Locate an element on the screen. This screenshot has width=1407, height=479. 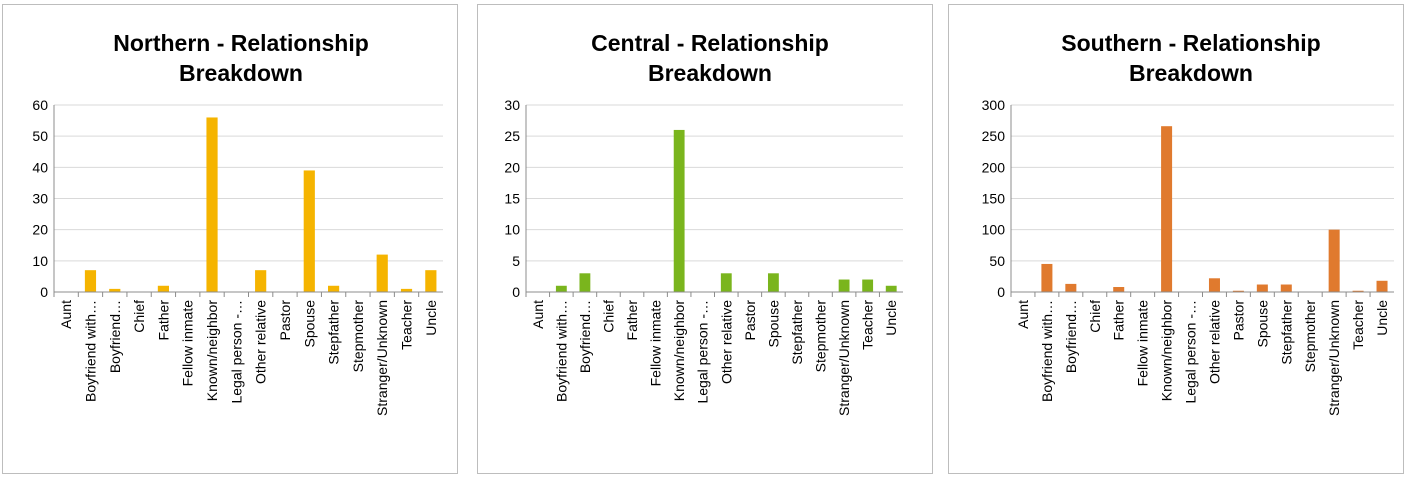
y-tick-label: 250 is located at coordinates (994, 136).